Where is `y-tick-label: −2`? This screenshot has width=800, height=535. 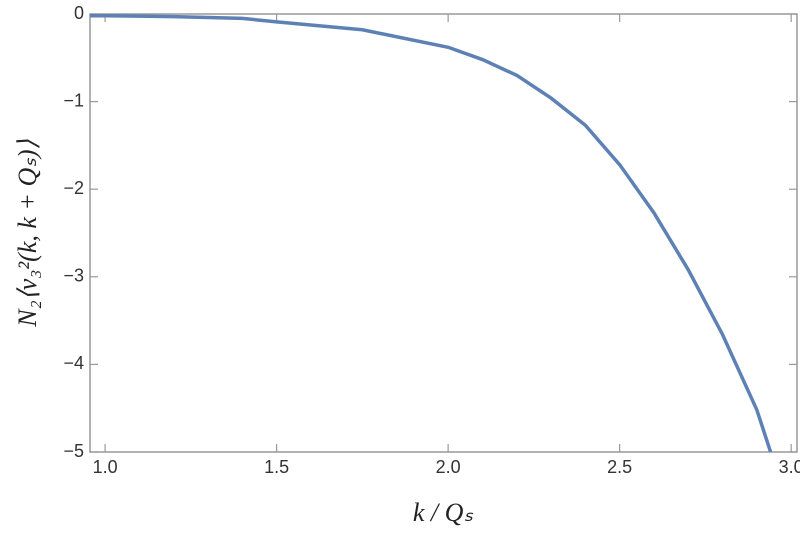 y-tick-label: −2 is located at coordinates (73, 188).